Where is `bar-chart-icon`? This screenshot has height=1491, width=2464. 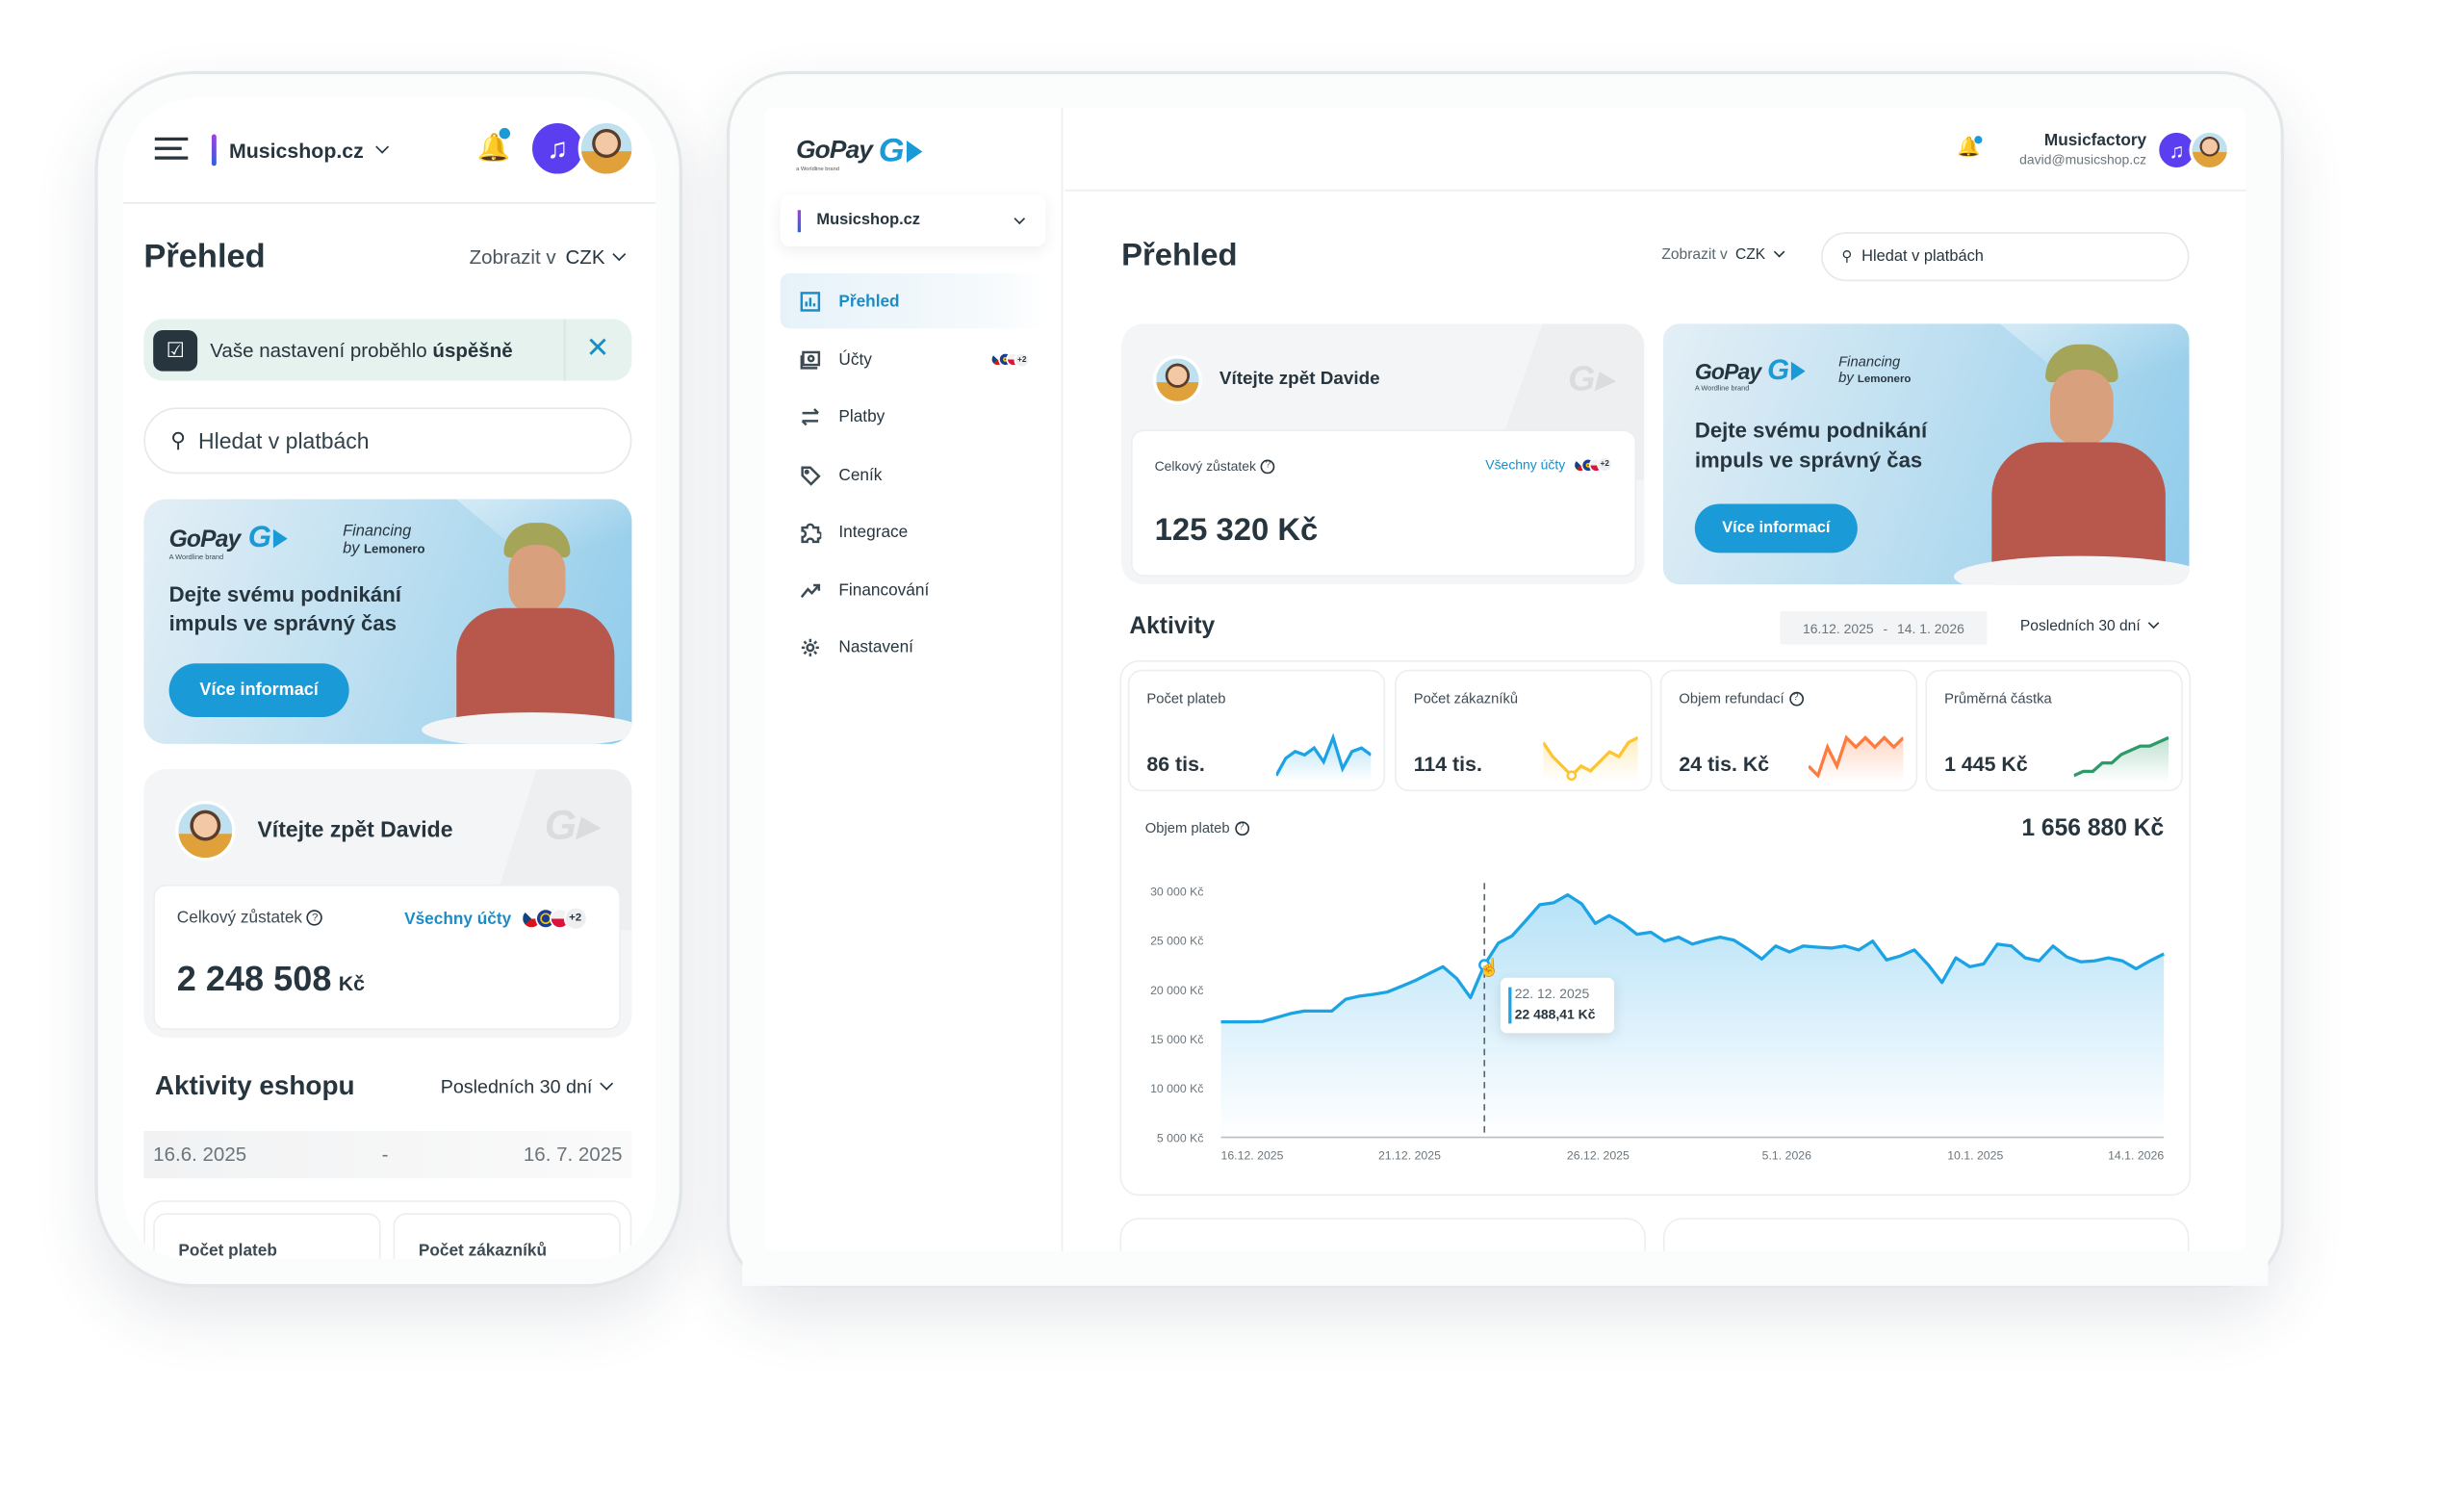 bar-chart-icon is located at coordinates (810, 301).